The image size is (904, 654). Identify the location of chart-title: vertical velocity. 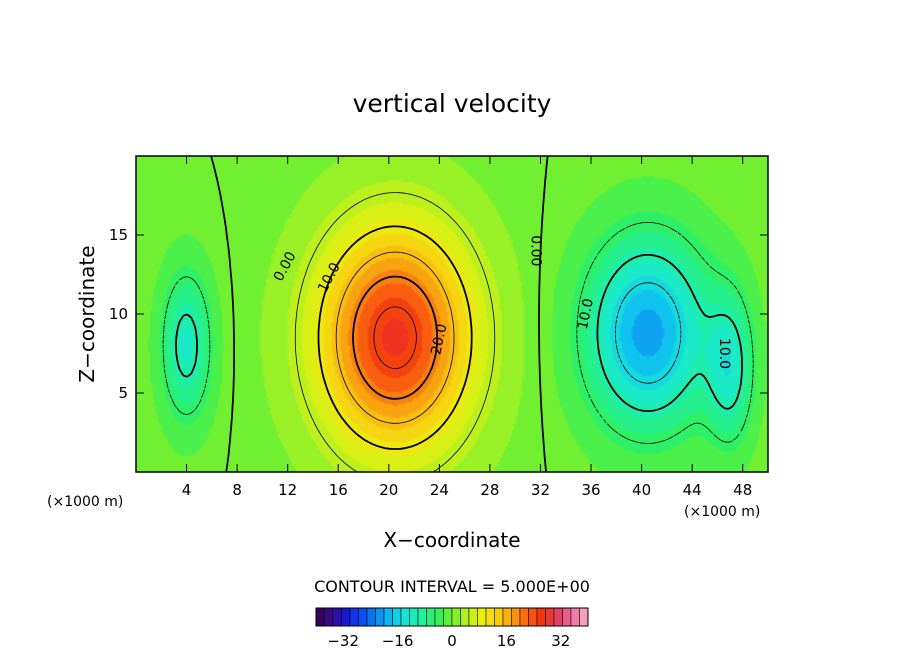
(452, 103).